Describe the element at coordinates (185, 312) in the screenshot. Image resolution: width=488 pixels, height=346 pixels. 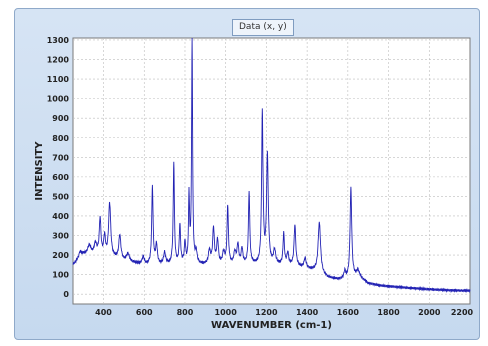
I see `x-tick-label: 800` at that location.